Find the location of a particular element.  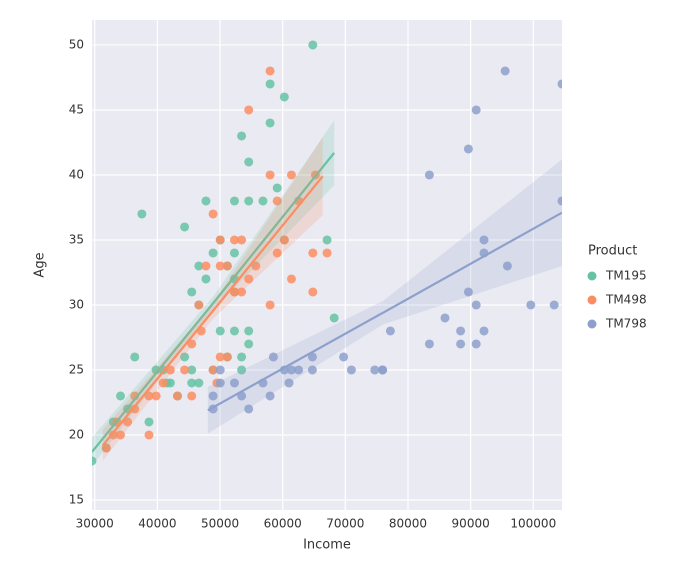

x-axis-label: Income is located at coordinates (327, 545).